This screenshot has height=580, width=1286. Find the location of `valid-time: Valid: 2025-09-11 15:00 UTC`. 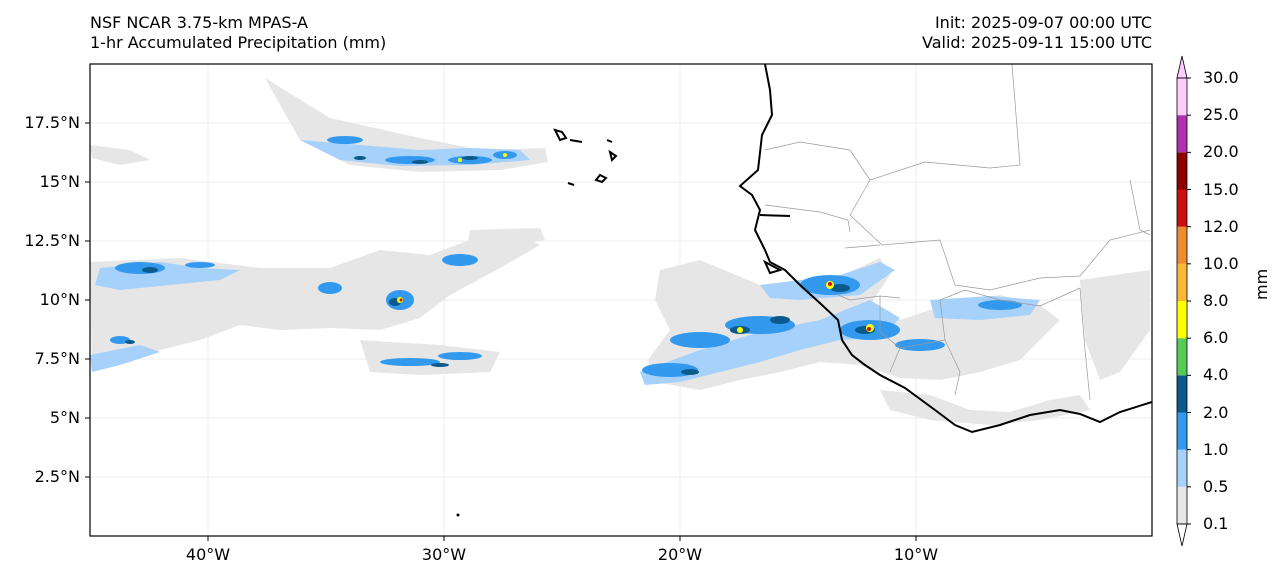

valid-time: Valid: 2025-09-11 15:00 UTC is located at coordinates (1036, 42).